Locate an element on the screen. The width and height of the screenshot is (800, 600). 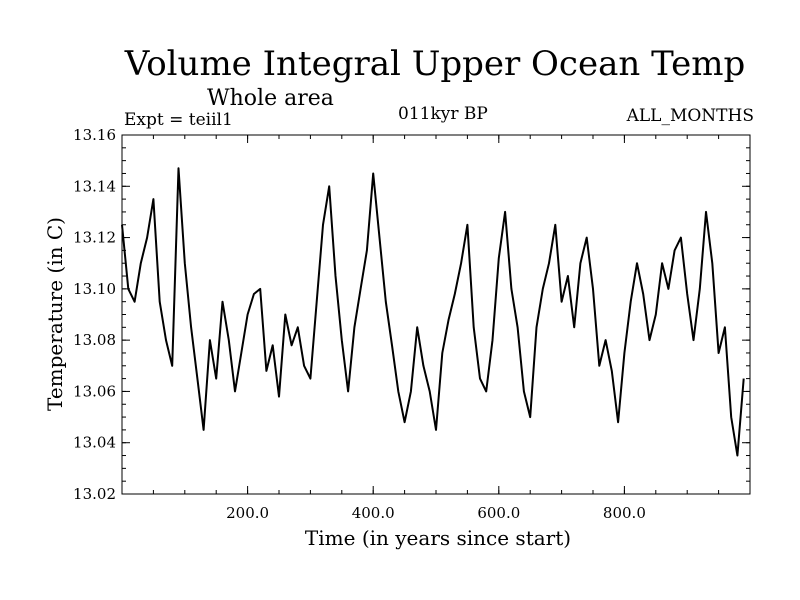
x-tick-label: 400.0 is located at coordinates (373, 513).